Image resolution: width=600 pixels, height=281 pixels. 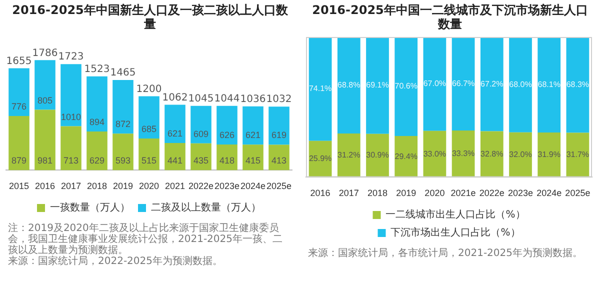 I want to click on data-label: 30.9%, so click(x=377, y=155).